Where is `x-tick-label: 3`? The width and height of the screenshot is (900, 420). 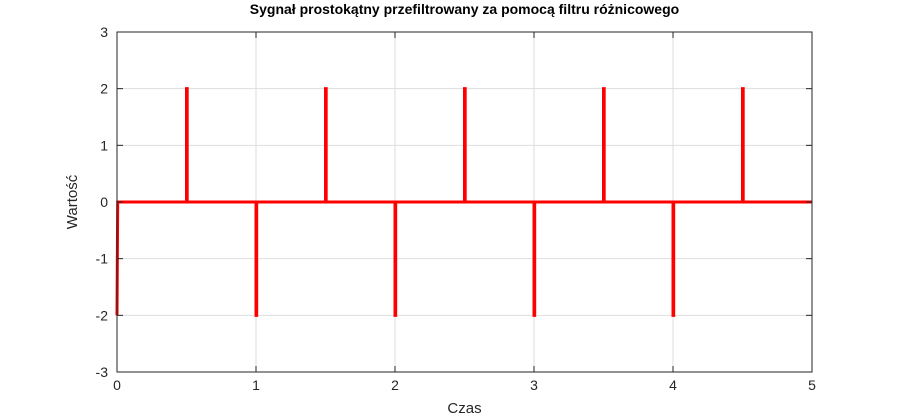
x-tick-label: 3 is located at coordinates (534, 385).